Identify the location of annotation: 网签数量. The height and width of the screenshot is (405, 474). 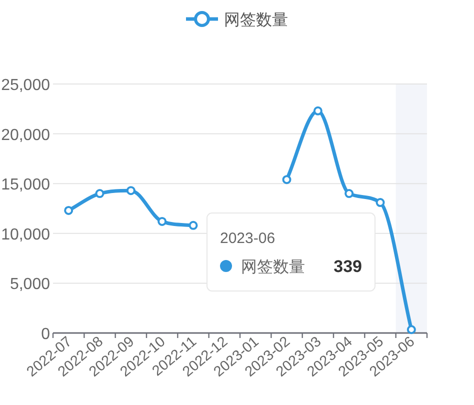
(273, 267).